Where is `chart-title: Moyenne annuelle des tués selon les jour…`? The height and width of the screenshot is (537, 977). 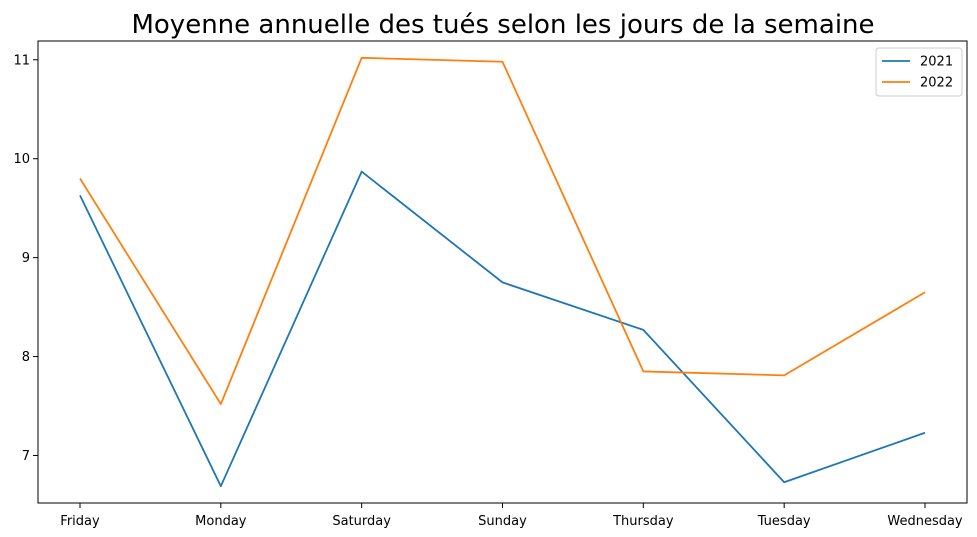
chart-title: Moyenne annuelle des tués selon les jour… is located at coordinates (502, 25).